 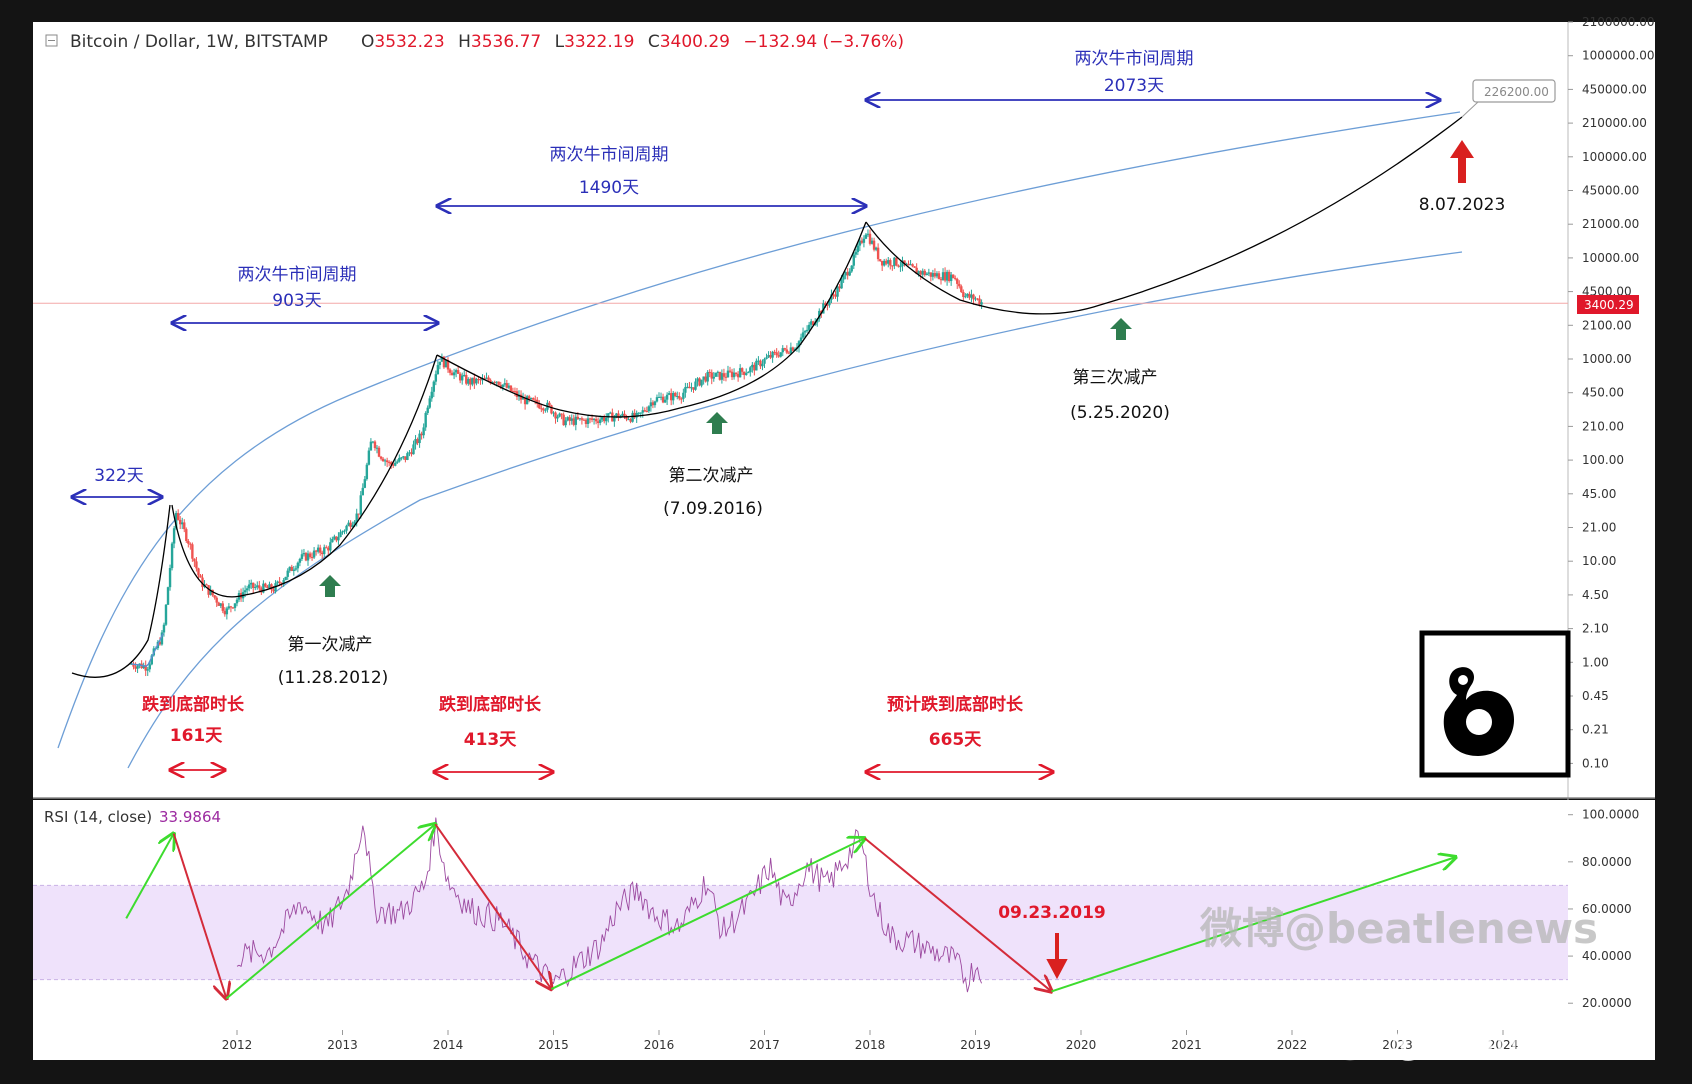 I want to click on time-axis-label: 2014, so click(x=448, y=1045).